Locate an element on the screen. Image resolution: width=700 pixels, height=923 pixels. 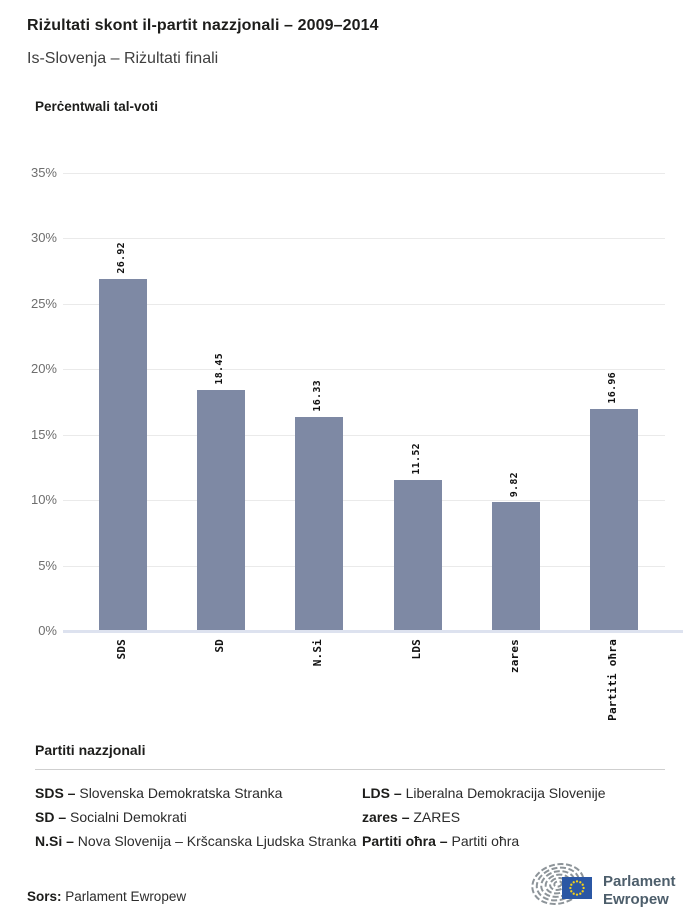
y-tick-label: 25% is located at coordinates (43, 303).